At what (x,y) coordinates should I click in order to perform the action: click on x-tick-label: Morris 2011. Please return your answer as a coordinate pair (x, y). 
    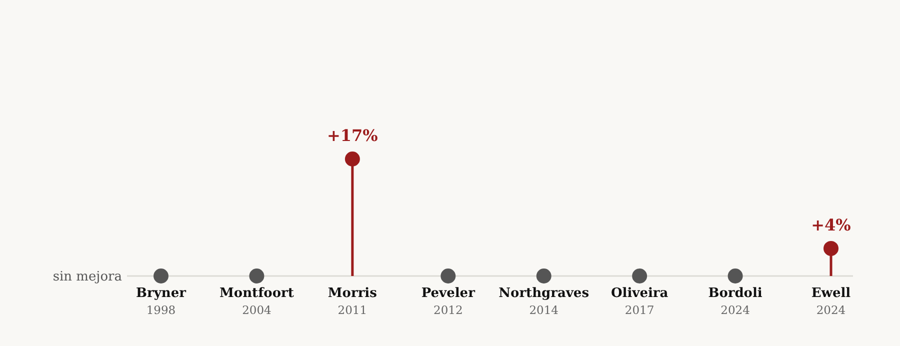
    Looking at the image, I should click on (352, 301).